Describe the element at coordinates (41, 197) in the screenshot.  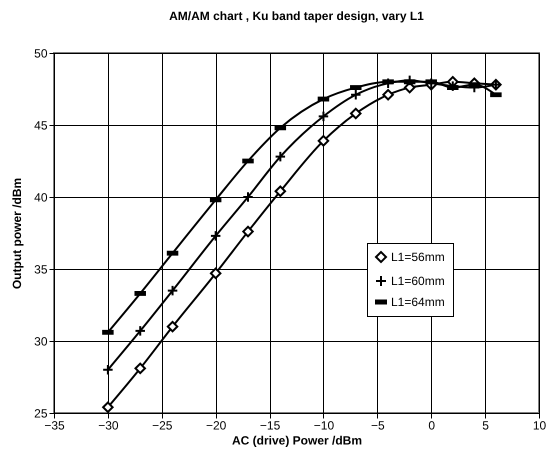
I see `y-tick-label: 40` at that location.